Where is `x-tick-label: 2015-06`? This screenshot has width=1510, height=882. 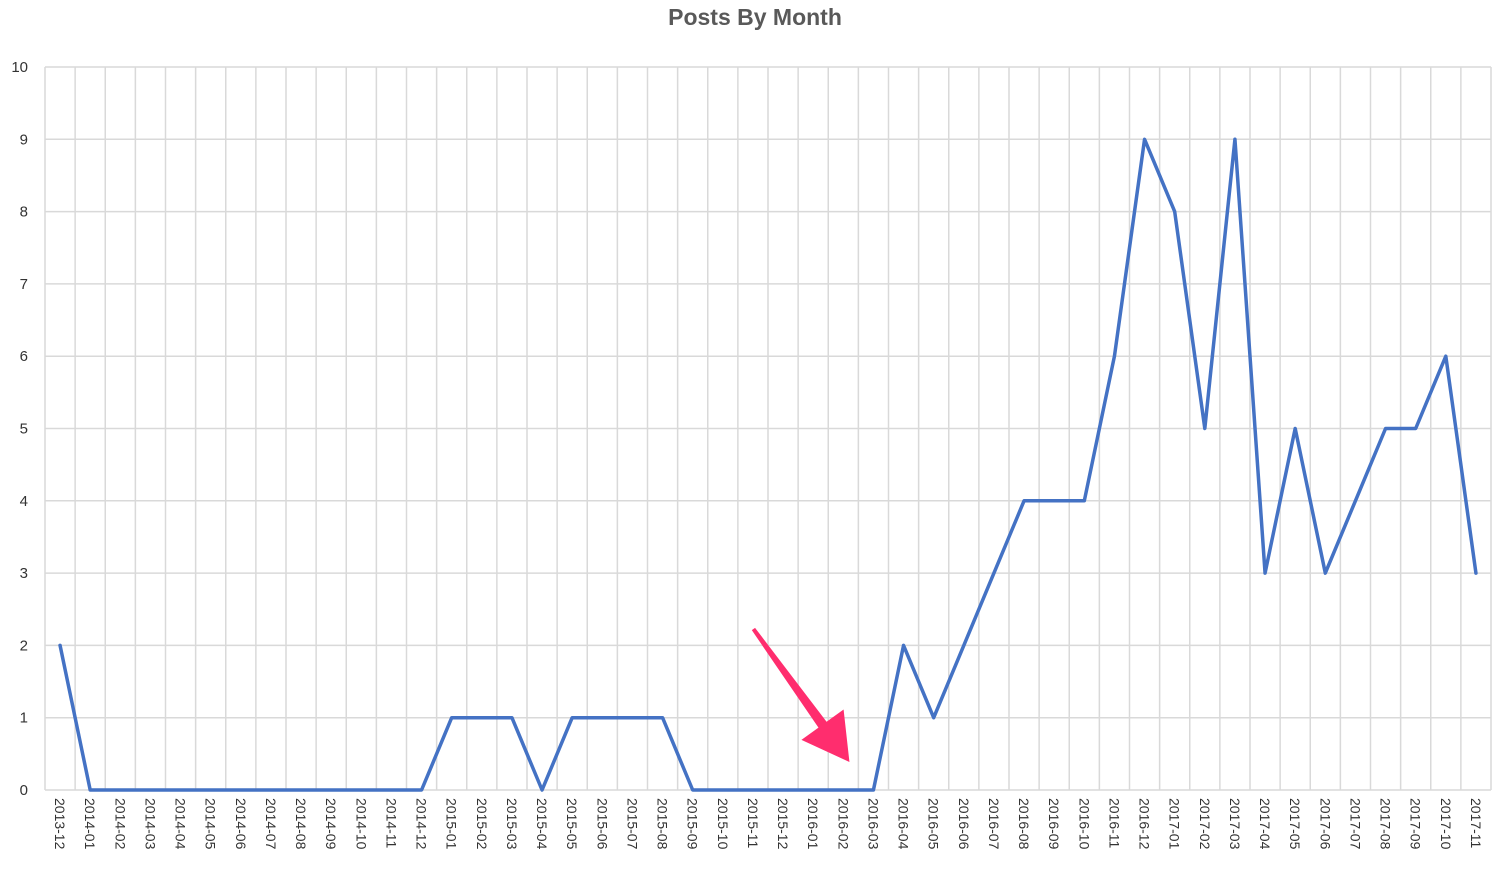
x-tick-label: 2015-06 is located at coordinates (602, 824).